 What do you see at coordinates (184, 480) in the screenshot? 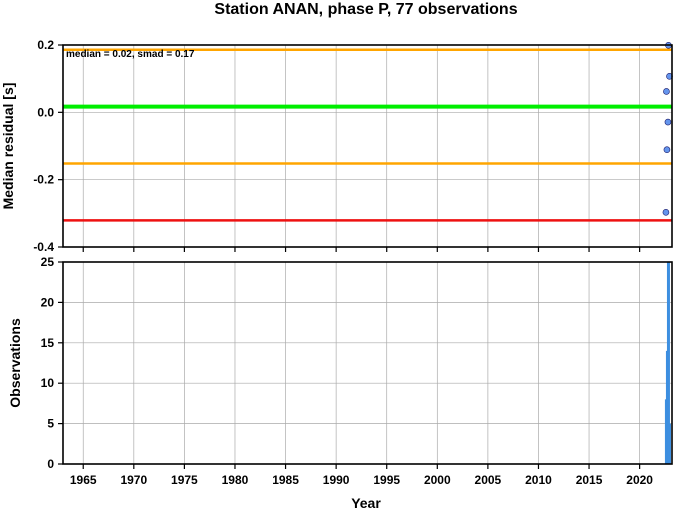
I see `x-tick-label: 1975` at bounding box center [184, 480].